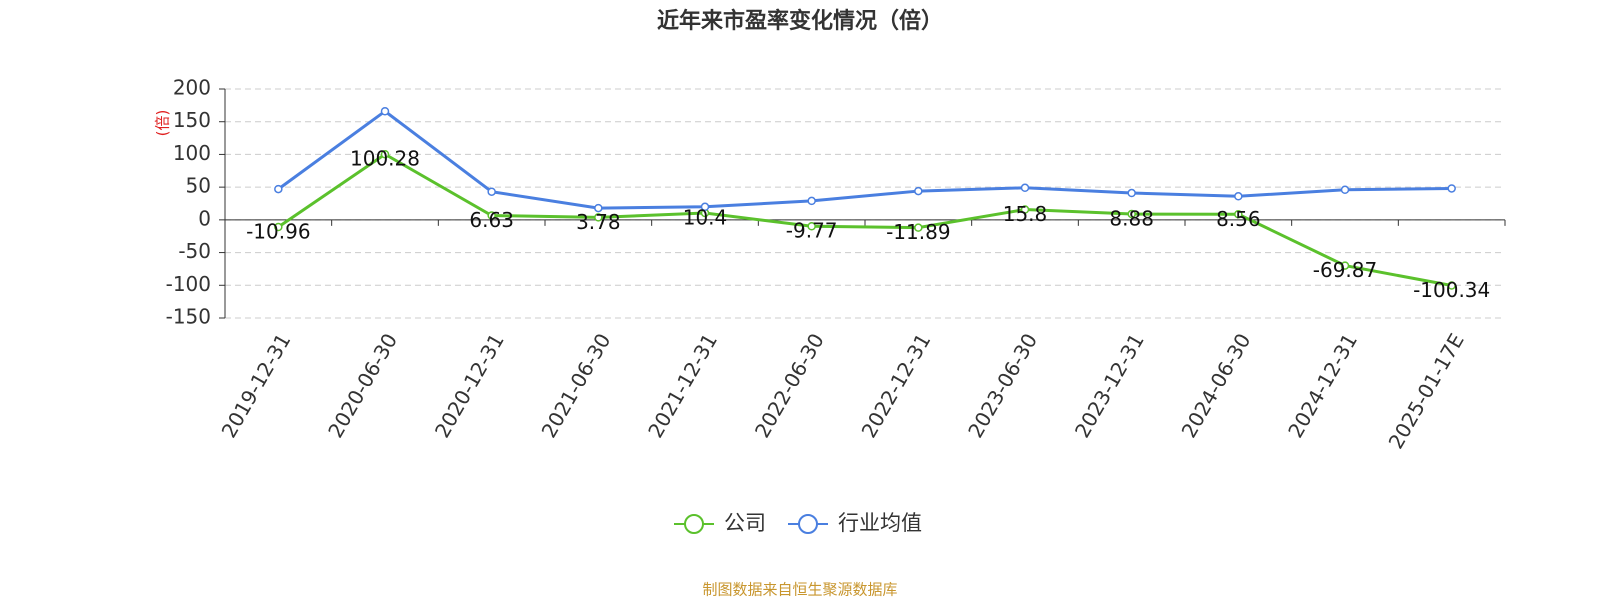 Image resolution: width=1600 pixels, height=600 pixels. What do you see at coordinates (1216, 385) in the screenshot?
I see `x-tick-label: 2024-06-30` at bounding box center [1216, 385].